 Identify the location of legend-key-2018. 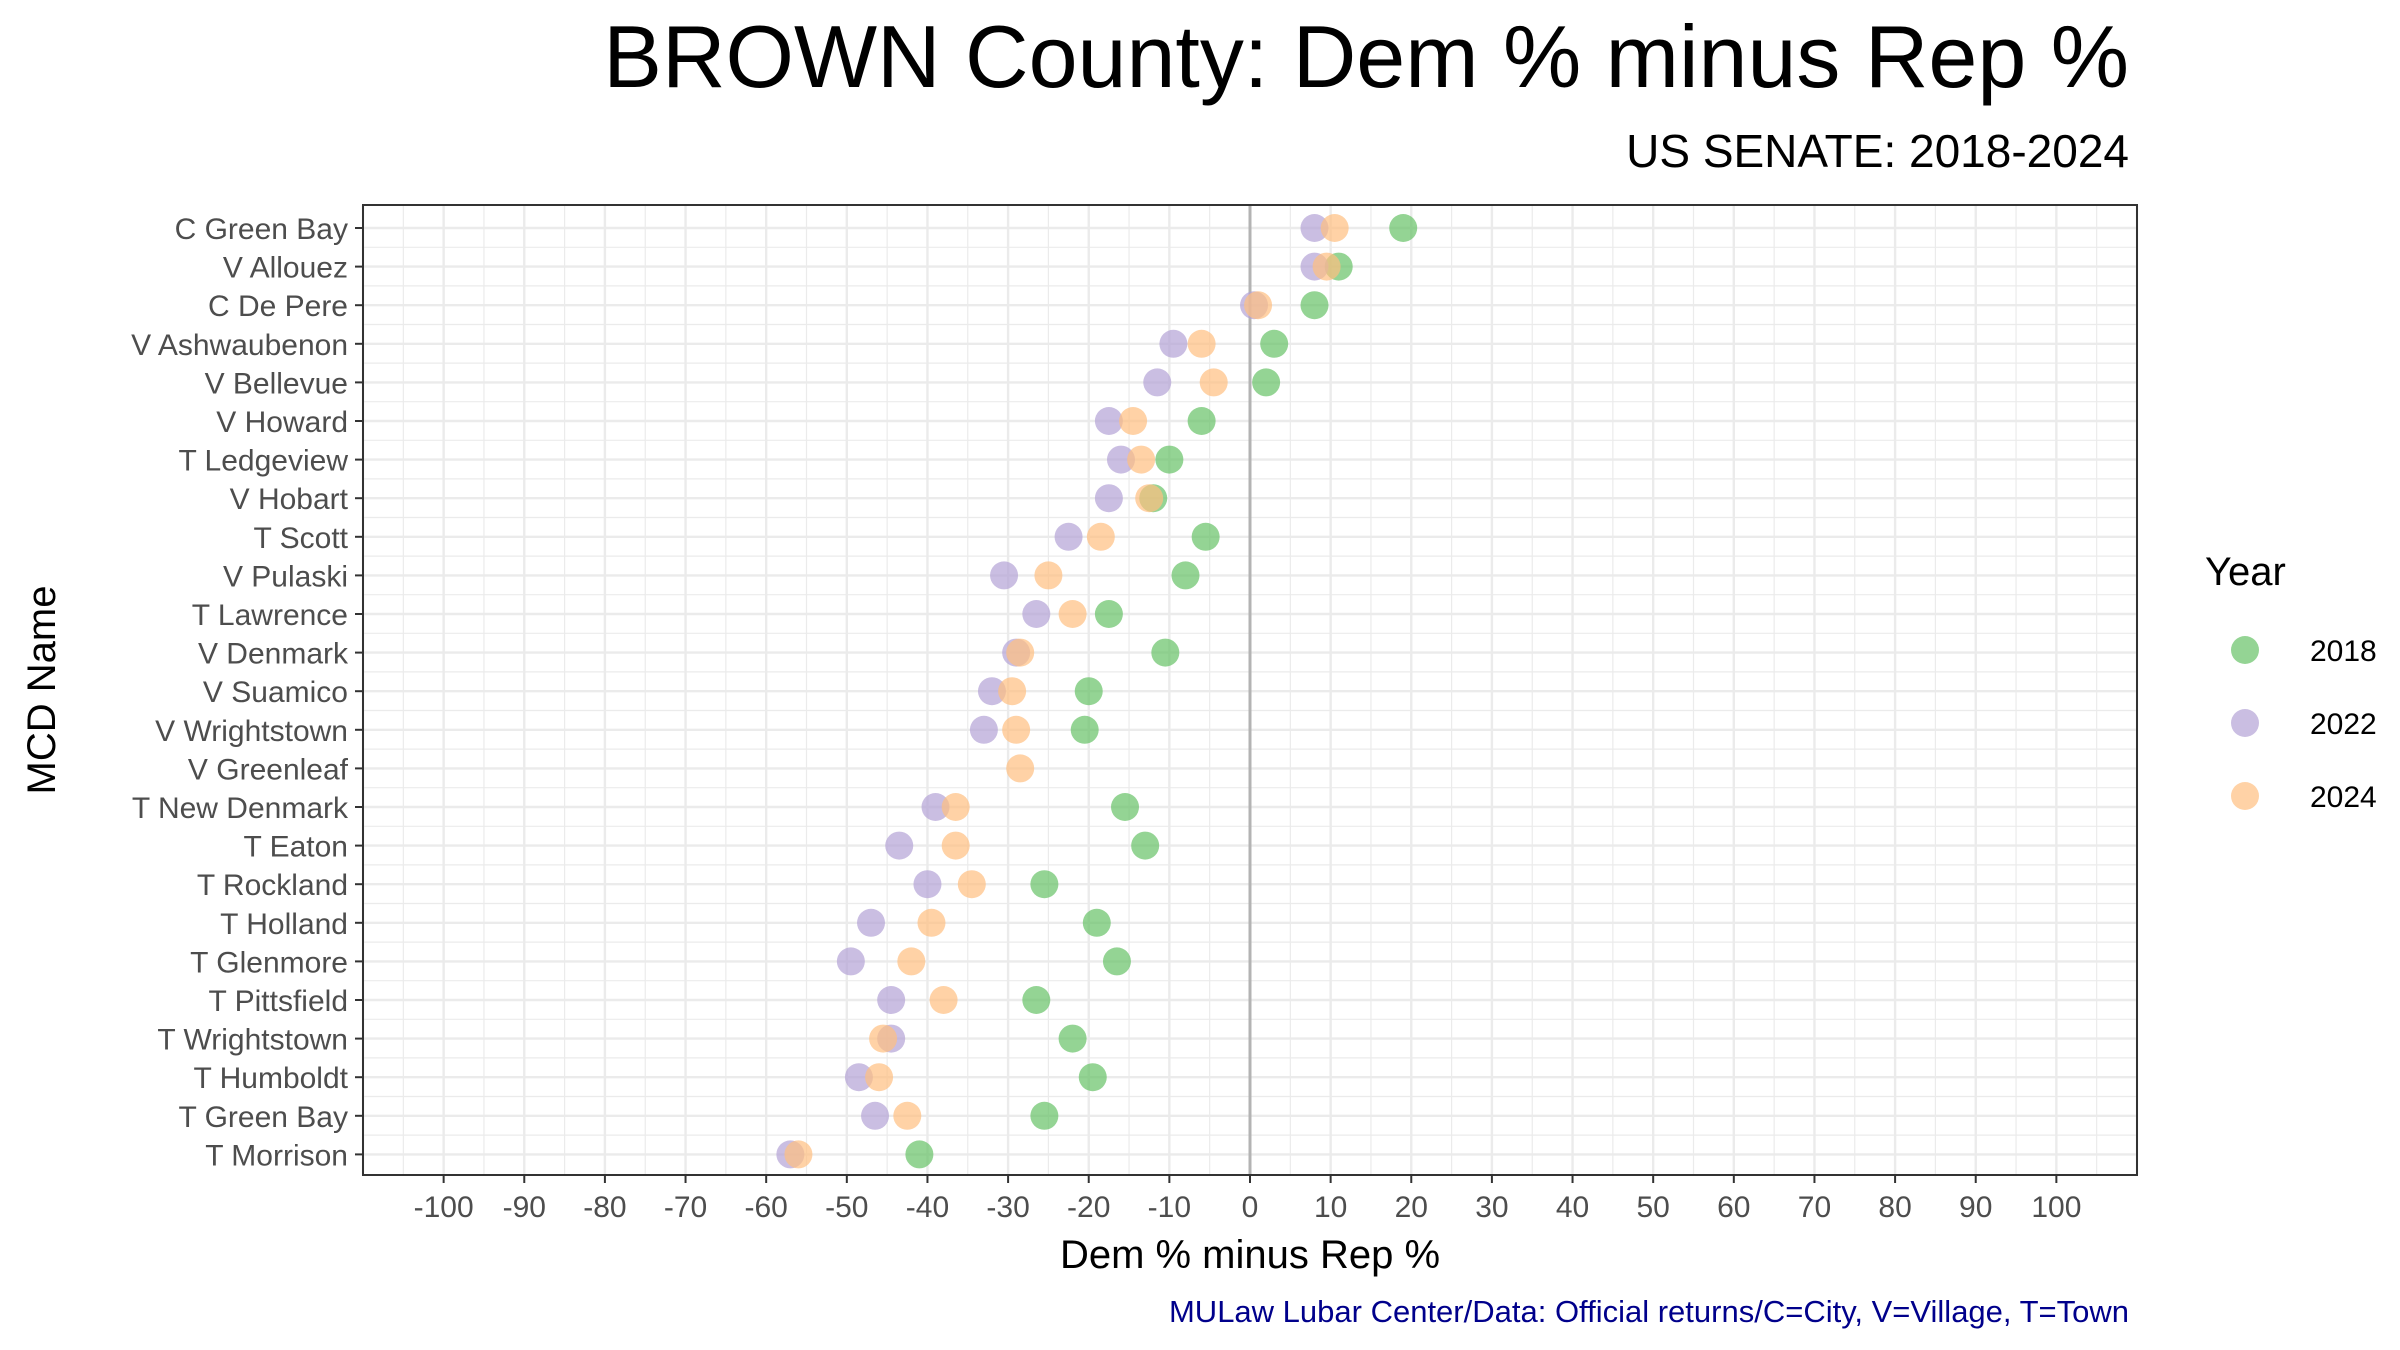
(2245, 650).